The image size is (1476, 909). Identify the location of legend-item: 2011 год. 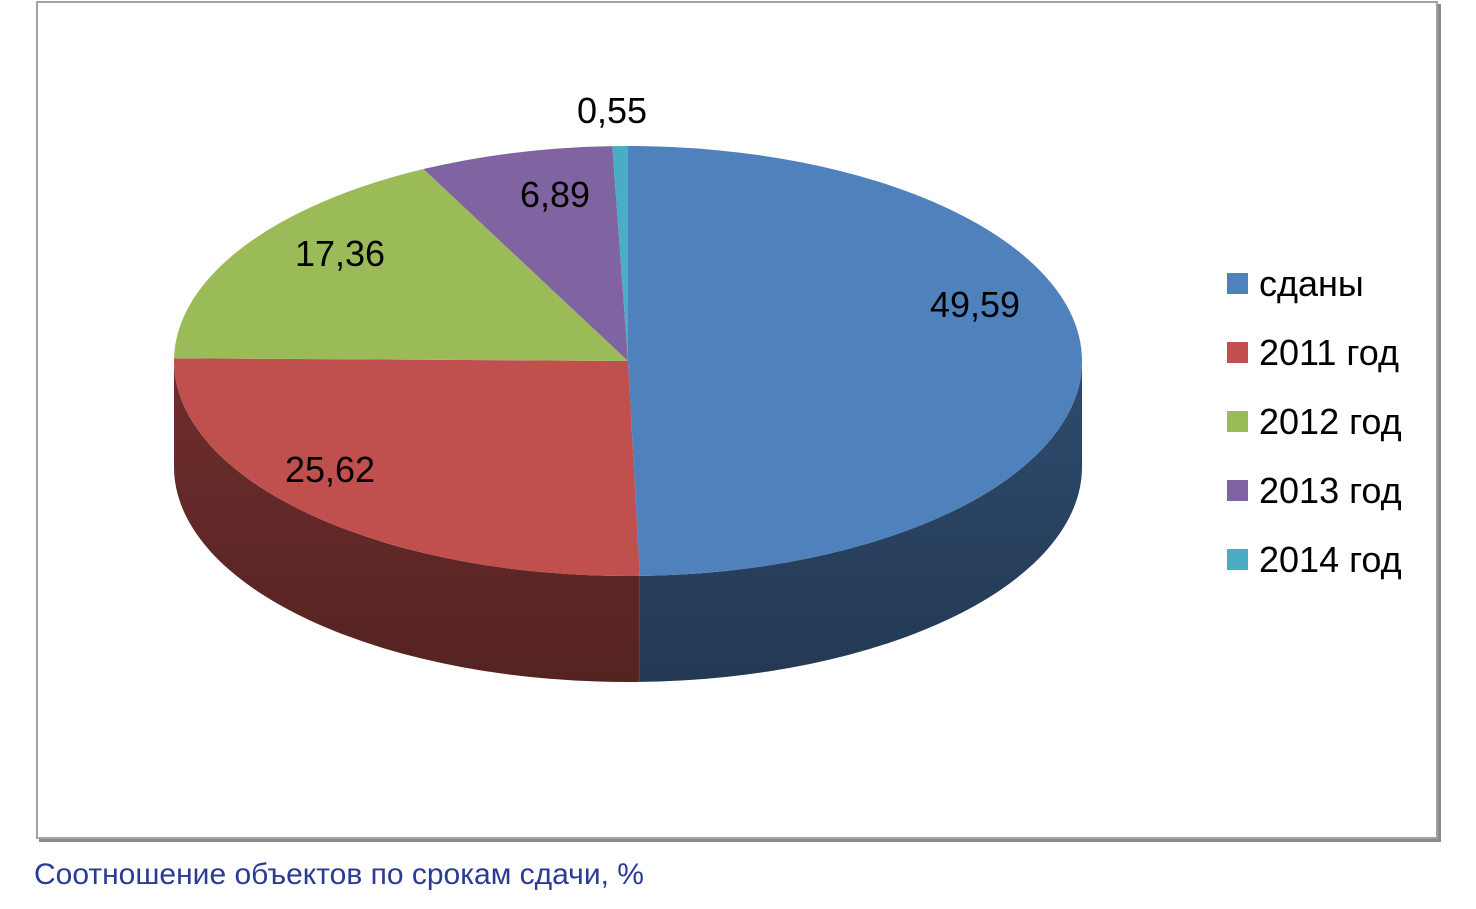
(1314, 352).